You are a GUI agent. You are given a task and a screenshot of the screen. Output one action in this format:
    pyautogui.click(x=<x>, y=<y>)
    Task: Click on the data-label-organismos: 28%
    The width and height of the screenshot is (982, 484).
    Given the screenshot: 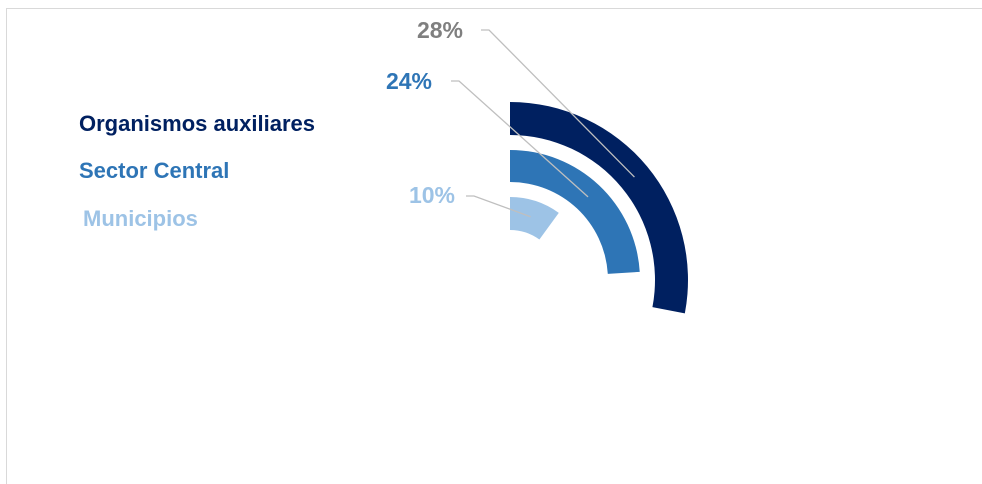 What is the action you would take?
    pyautogui.click(x=440, y=30)
    